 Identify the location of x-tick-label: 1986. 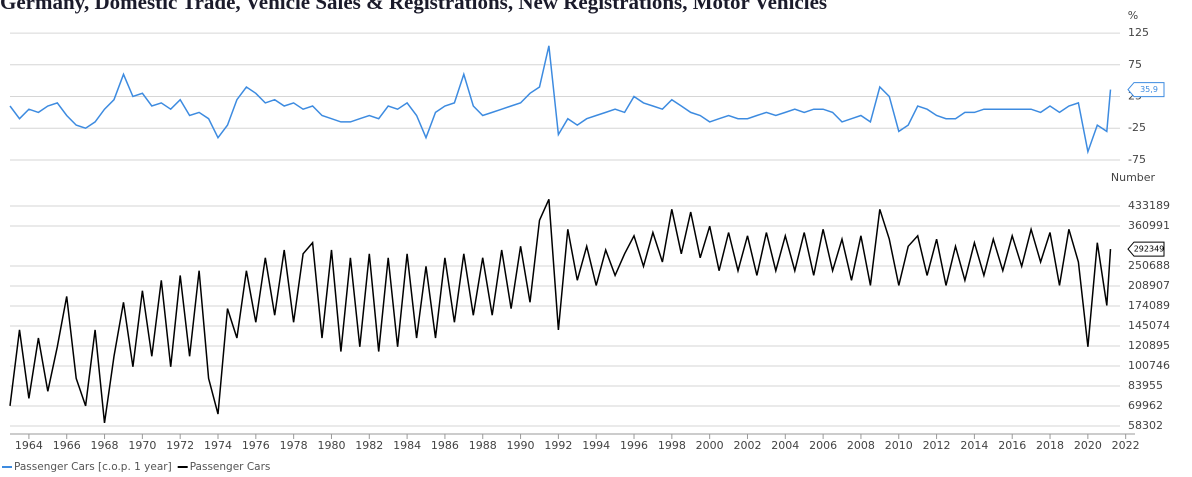
(445, 445).